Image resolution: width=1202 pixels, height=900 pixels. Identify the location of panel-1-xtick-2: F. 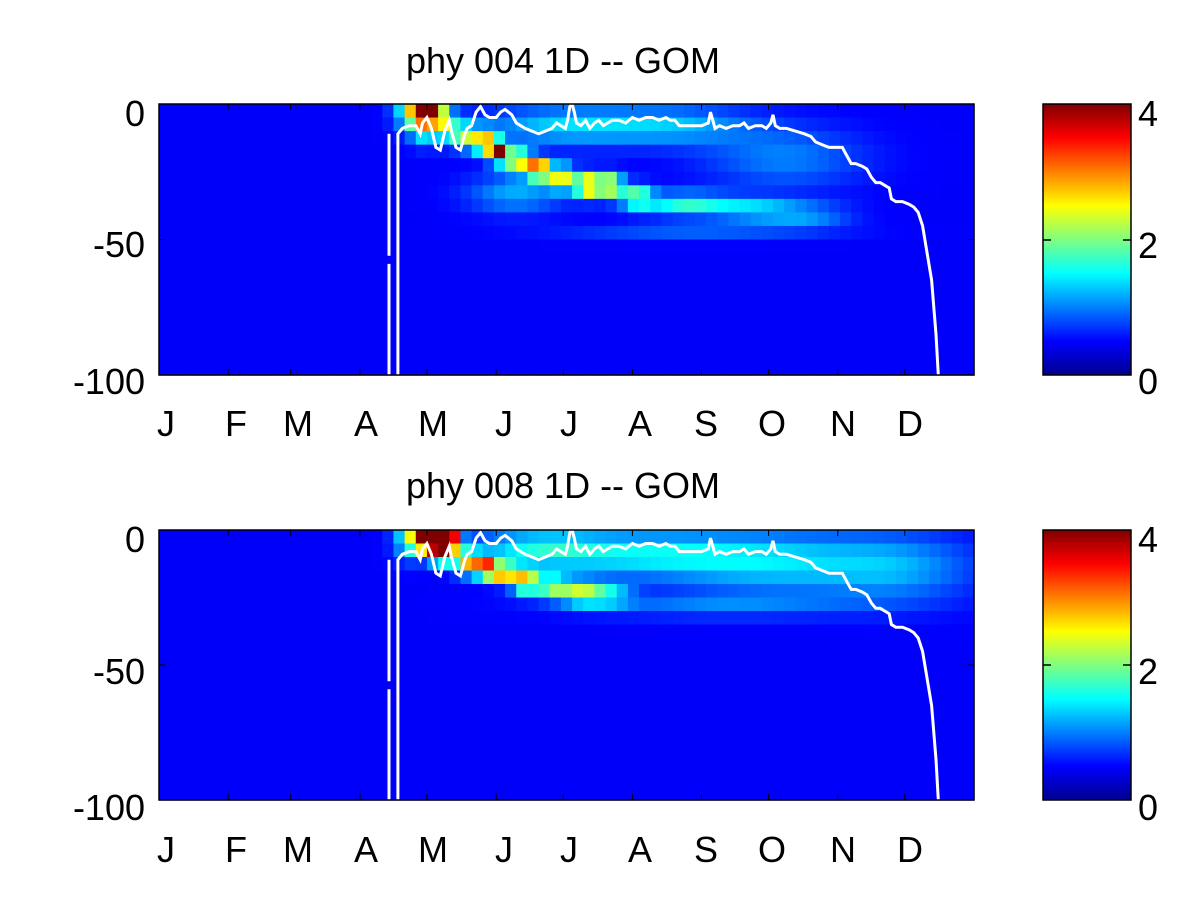
(236, 423).